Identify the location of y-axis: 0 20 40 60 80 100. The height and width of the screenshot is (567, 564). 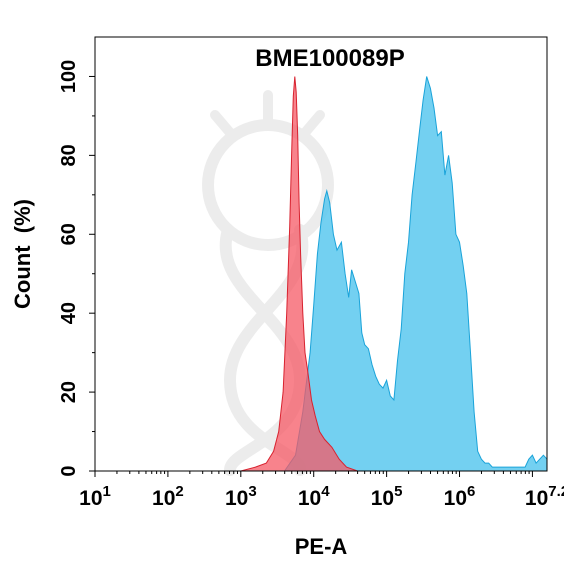
(76, 268).